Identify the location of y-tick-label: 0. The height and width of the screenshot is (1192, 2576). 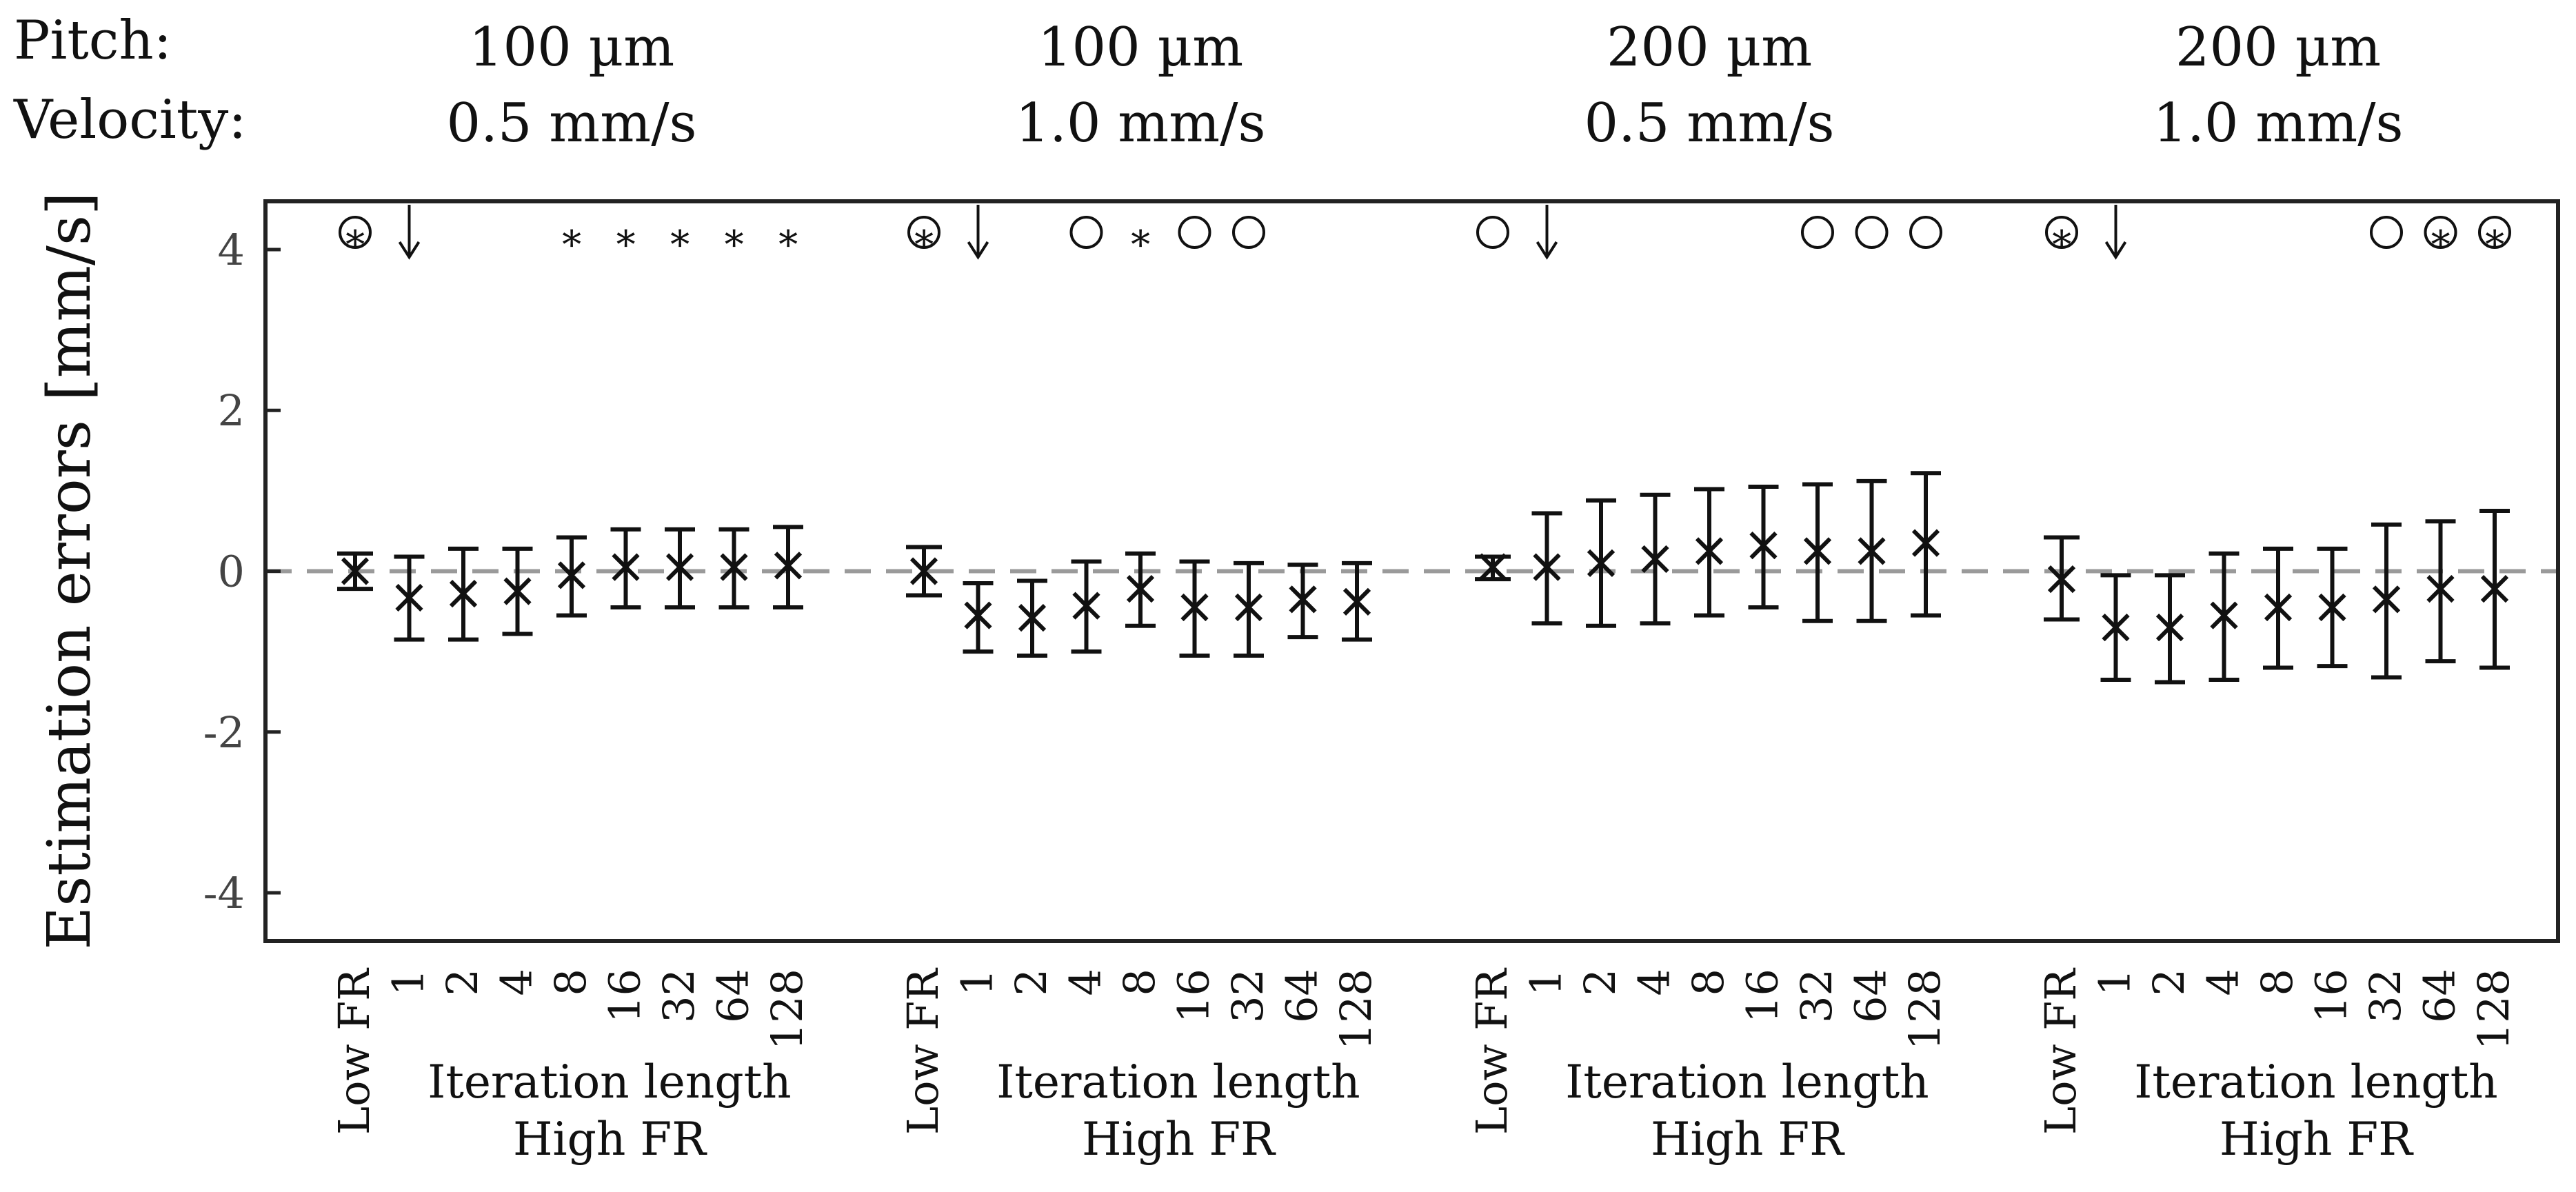
(231, 572).